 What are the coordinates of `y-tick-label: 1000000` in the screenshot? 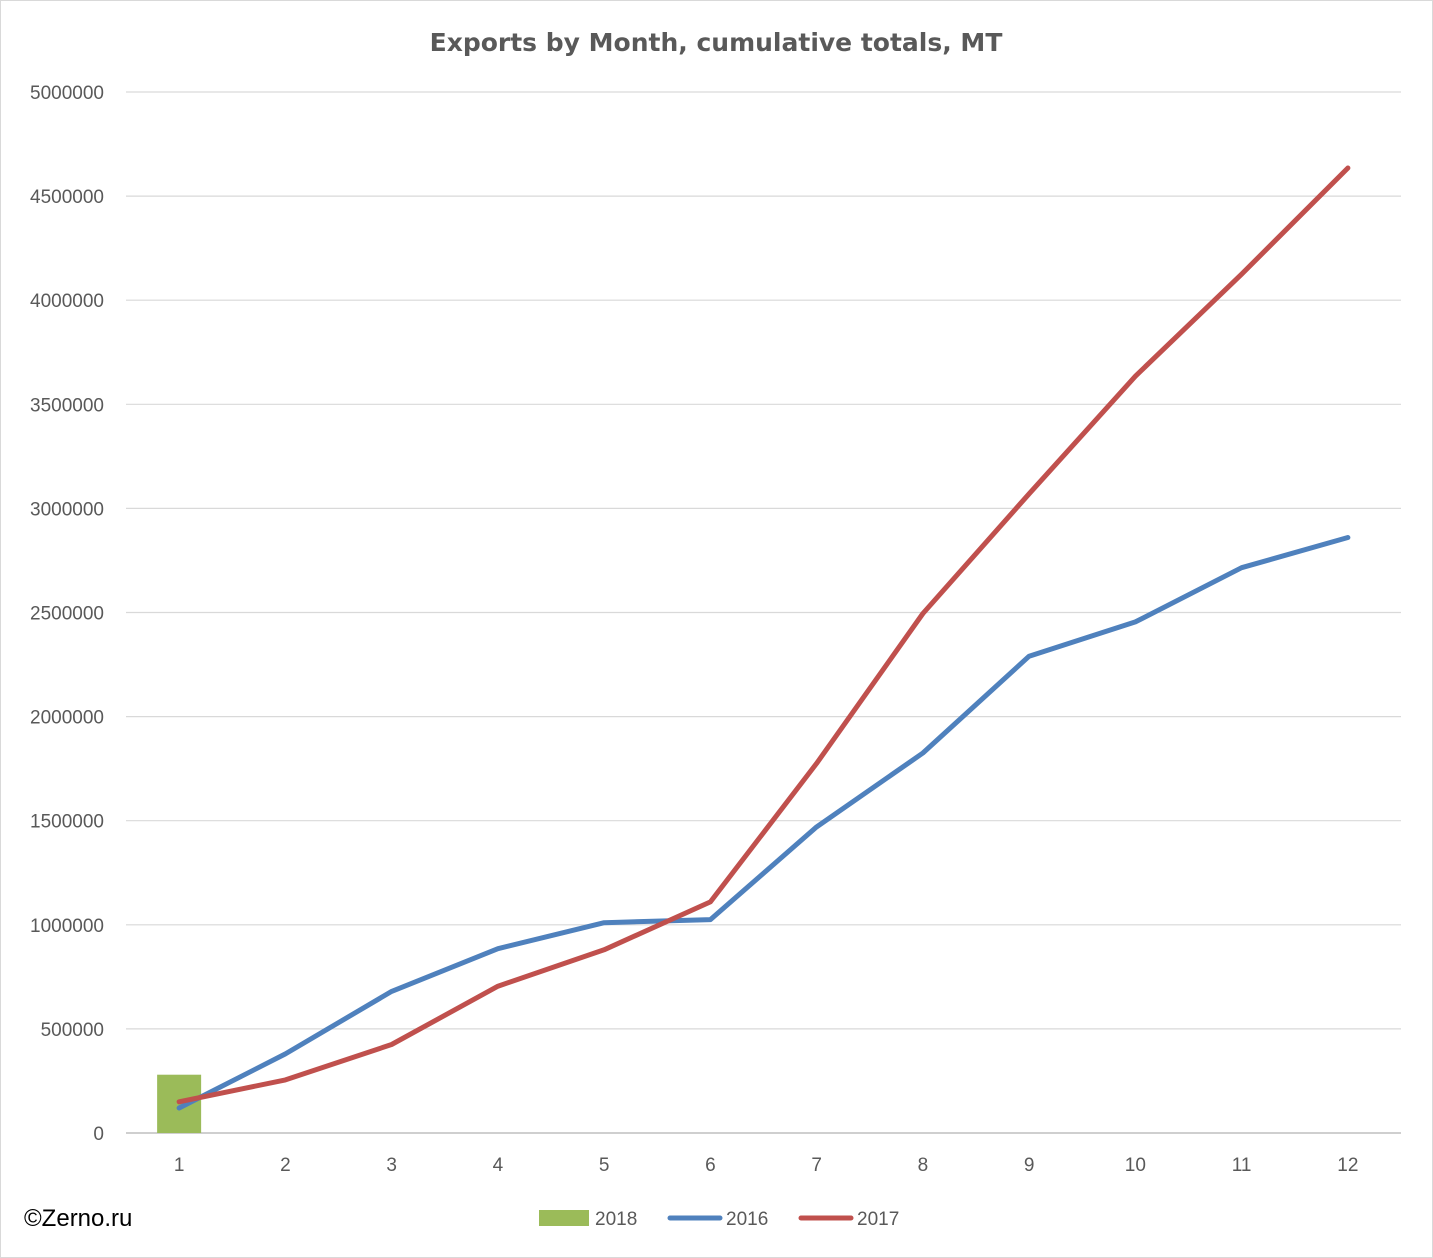 It's located at (67, 926).